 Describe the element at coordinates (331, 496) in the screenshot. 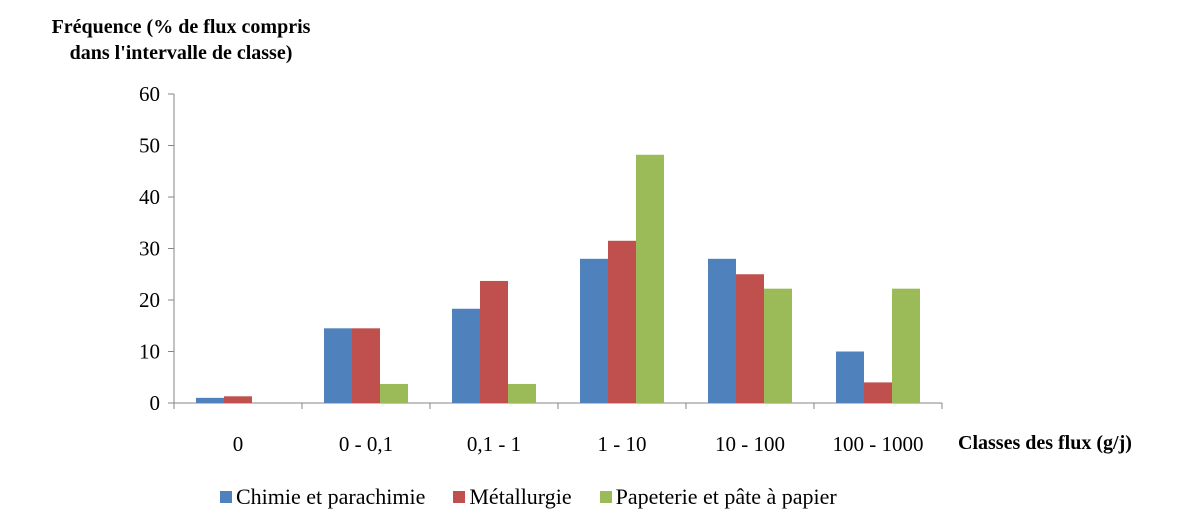

I see `legend-label: Chimie et parachimie` at that location.